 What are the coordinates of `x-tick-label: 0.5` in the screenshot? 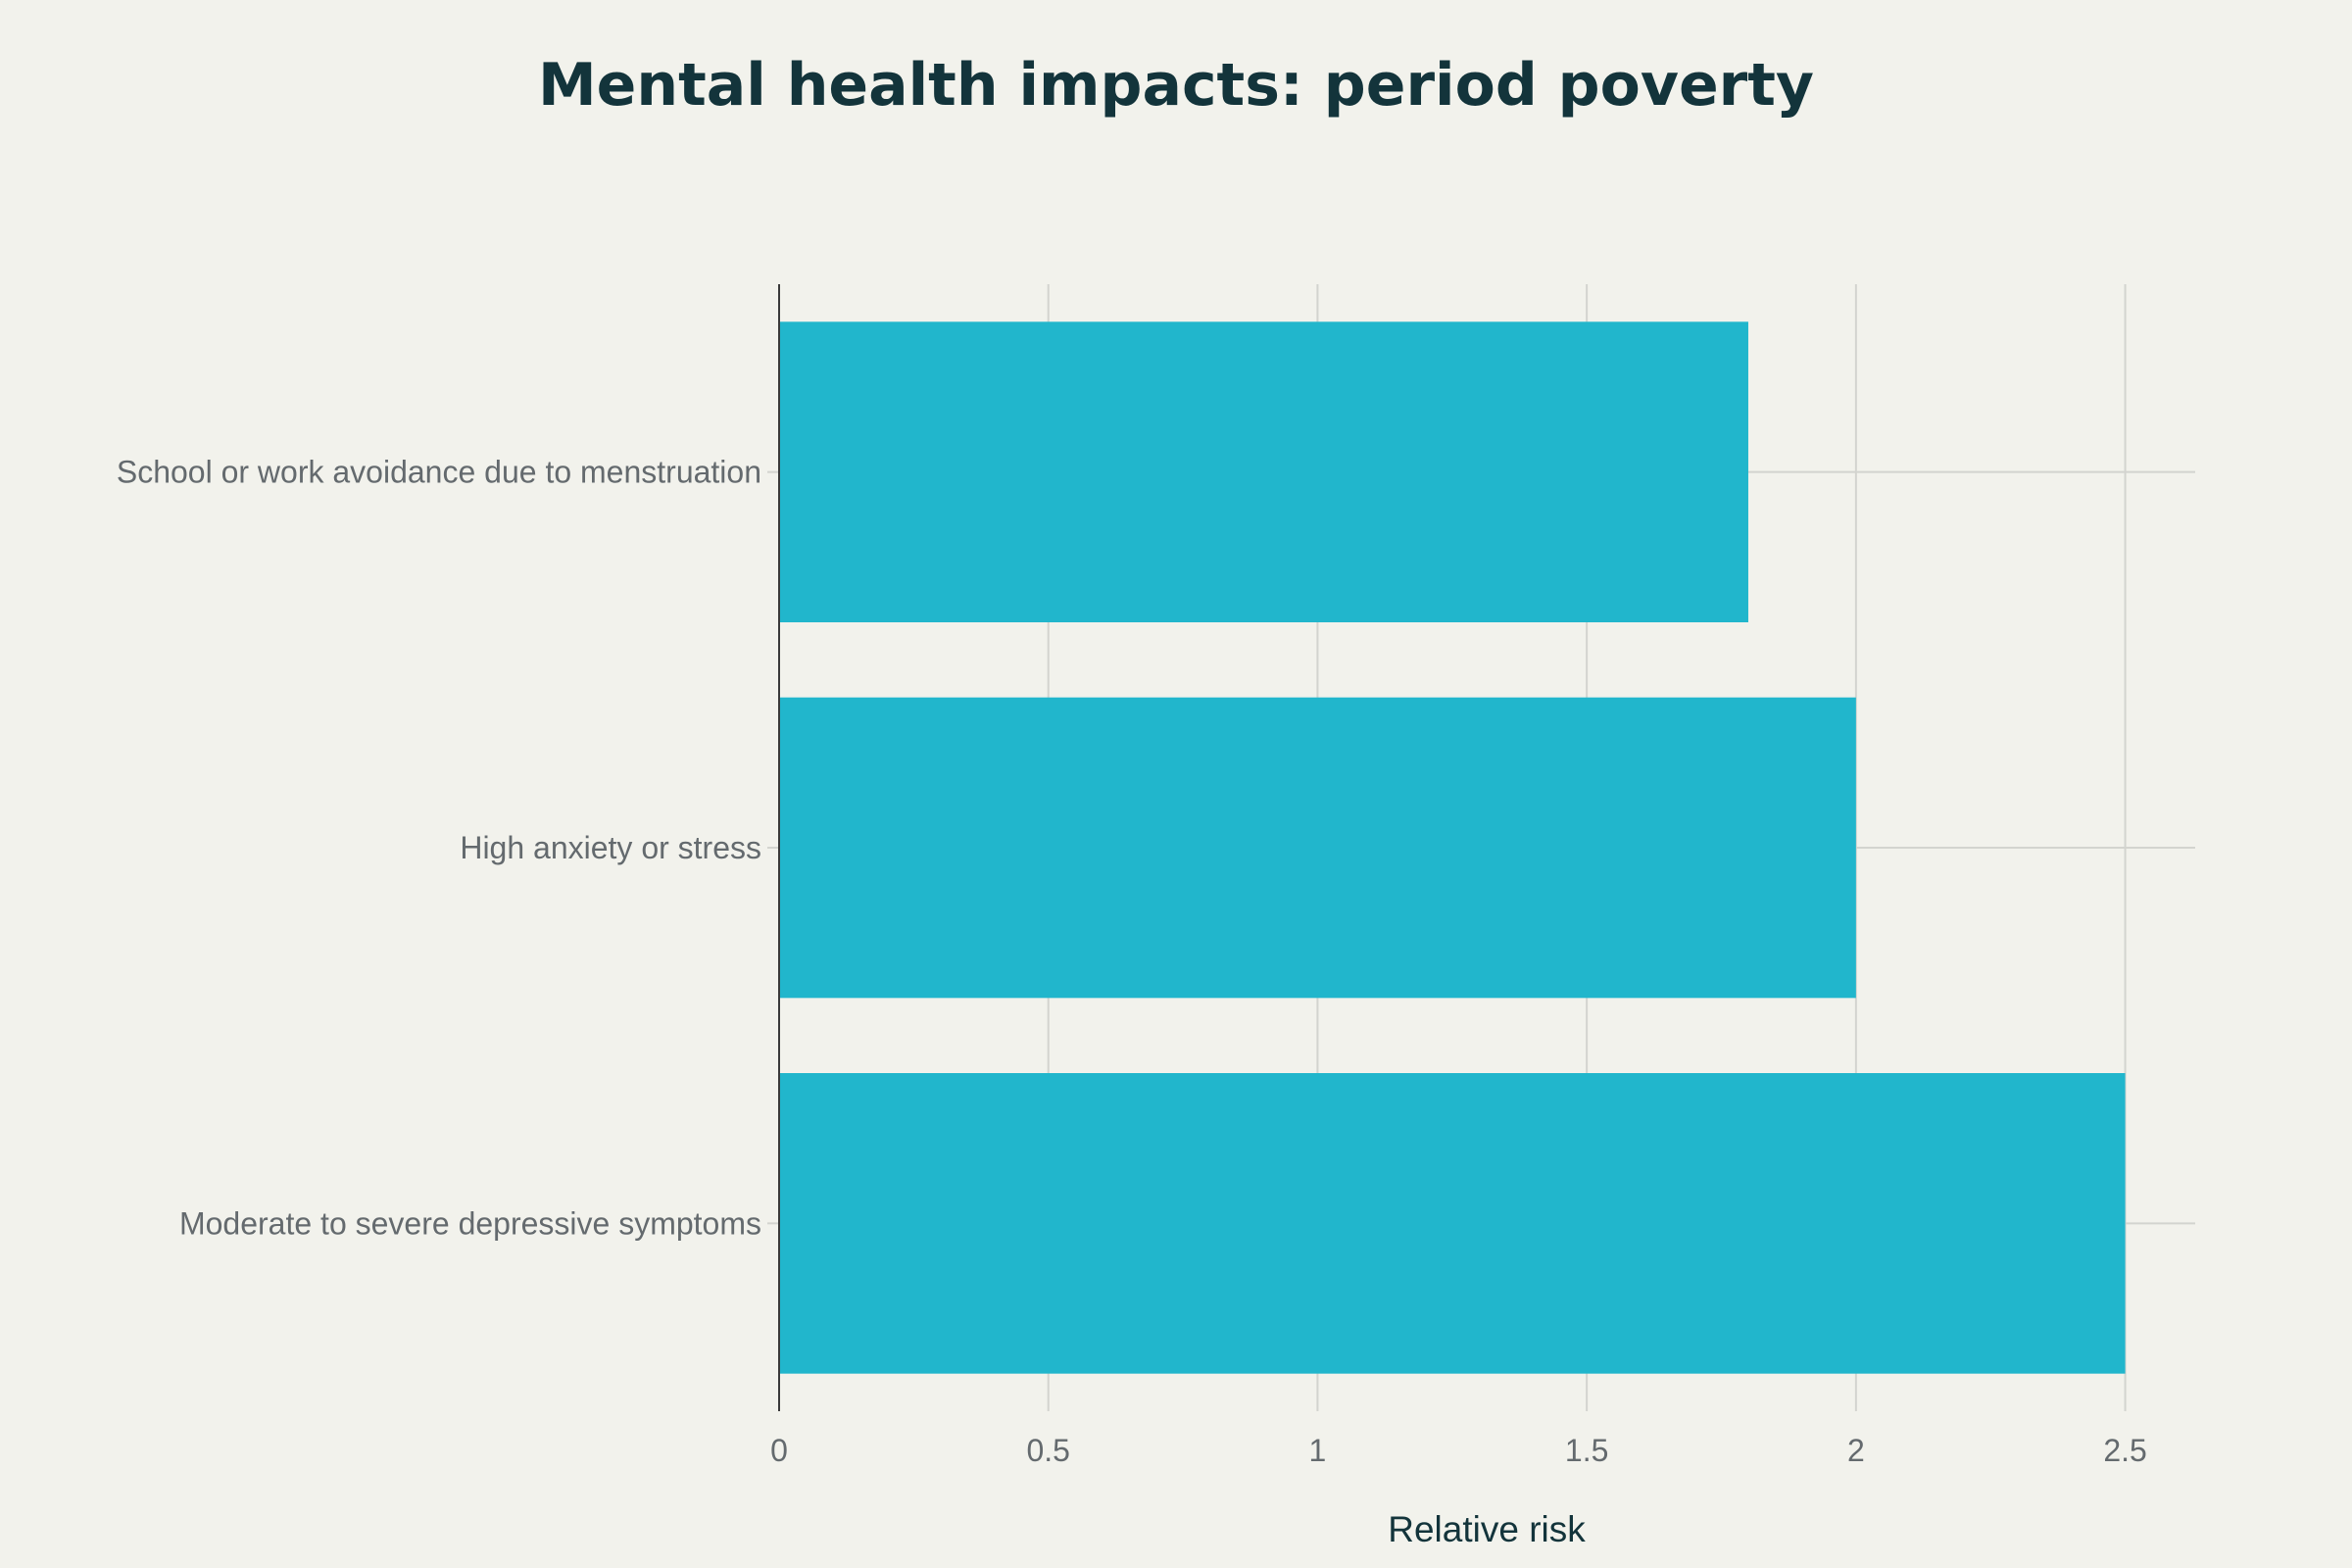 It's located at (1047, 1450).